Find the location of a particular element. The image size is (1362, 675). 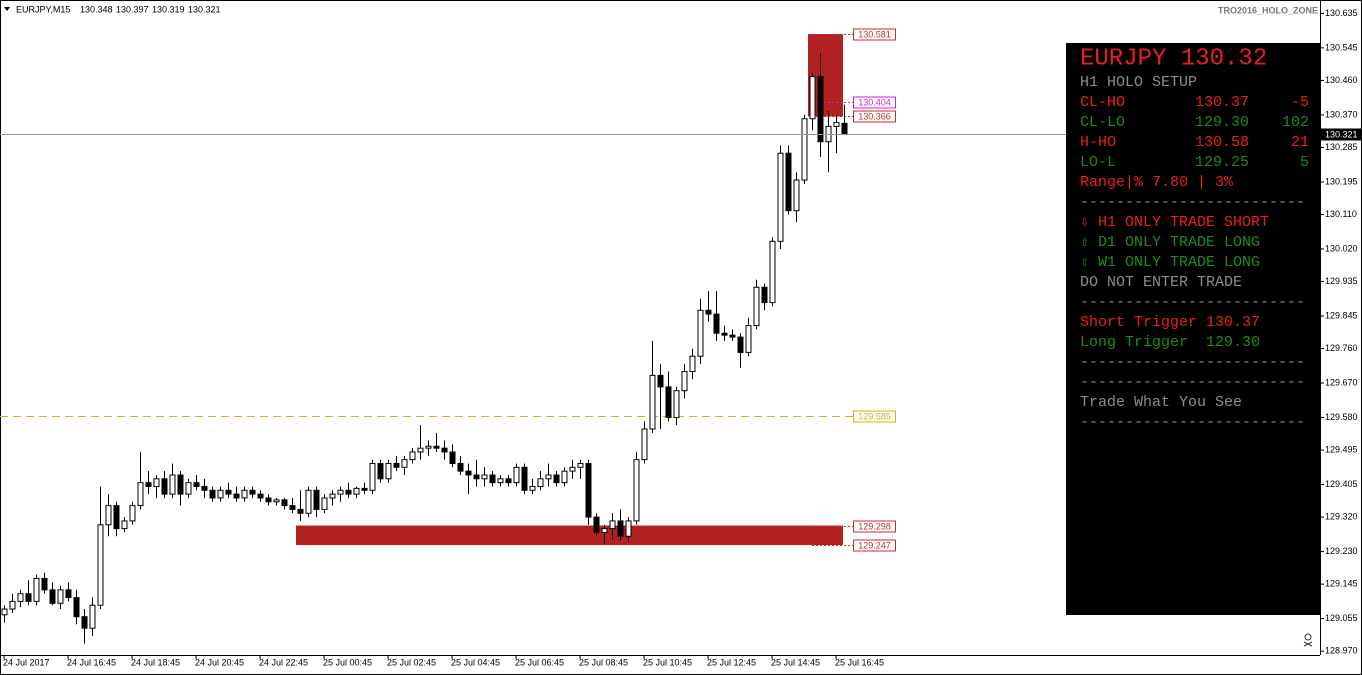

y-tick-label: 130.545 is located at coordinates (1341, 47).